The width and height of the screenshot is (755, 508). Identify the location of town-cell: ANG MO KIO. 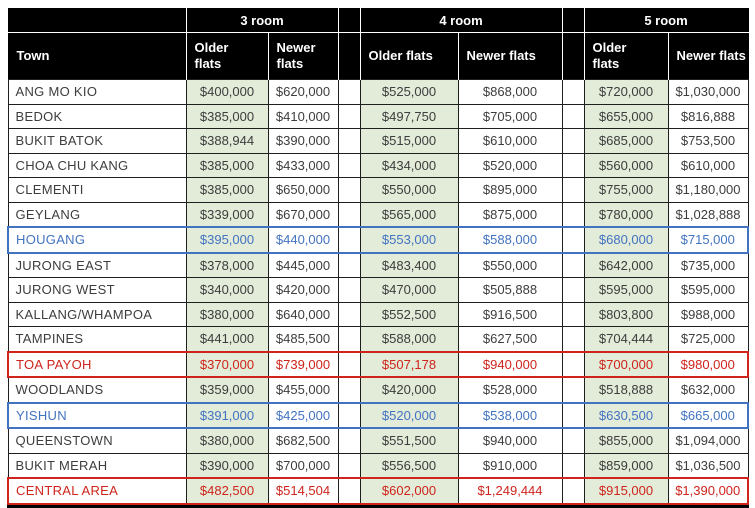
(97, 92).